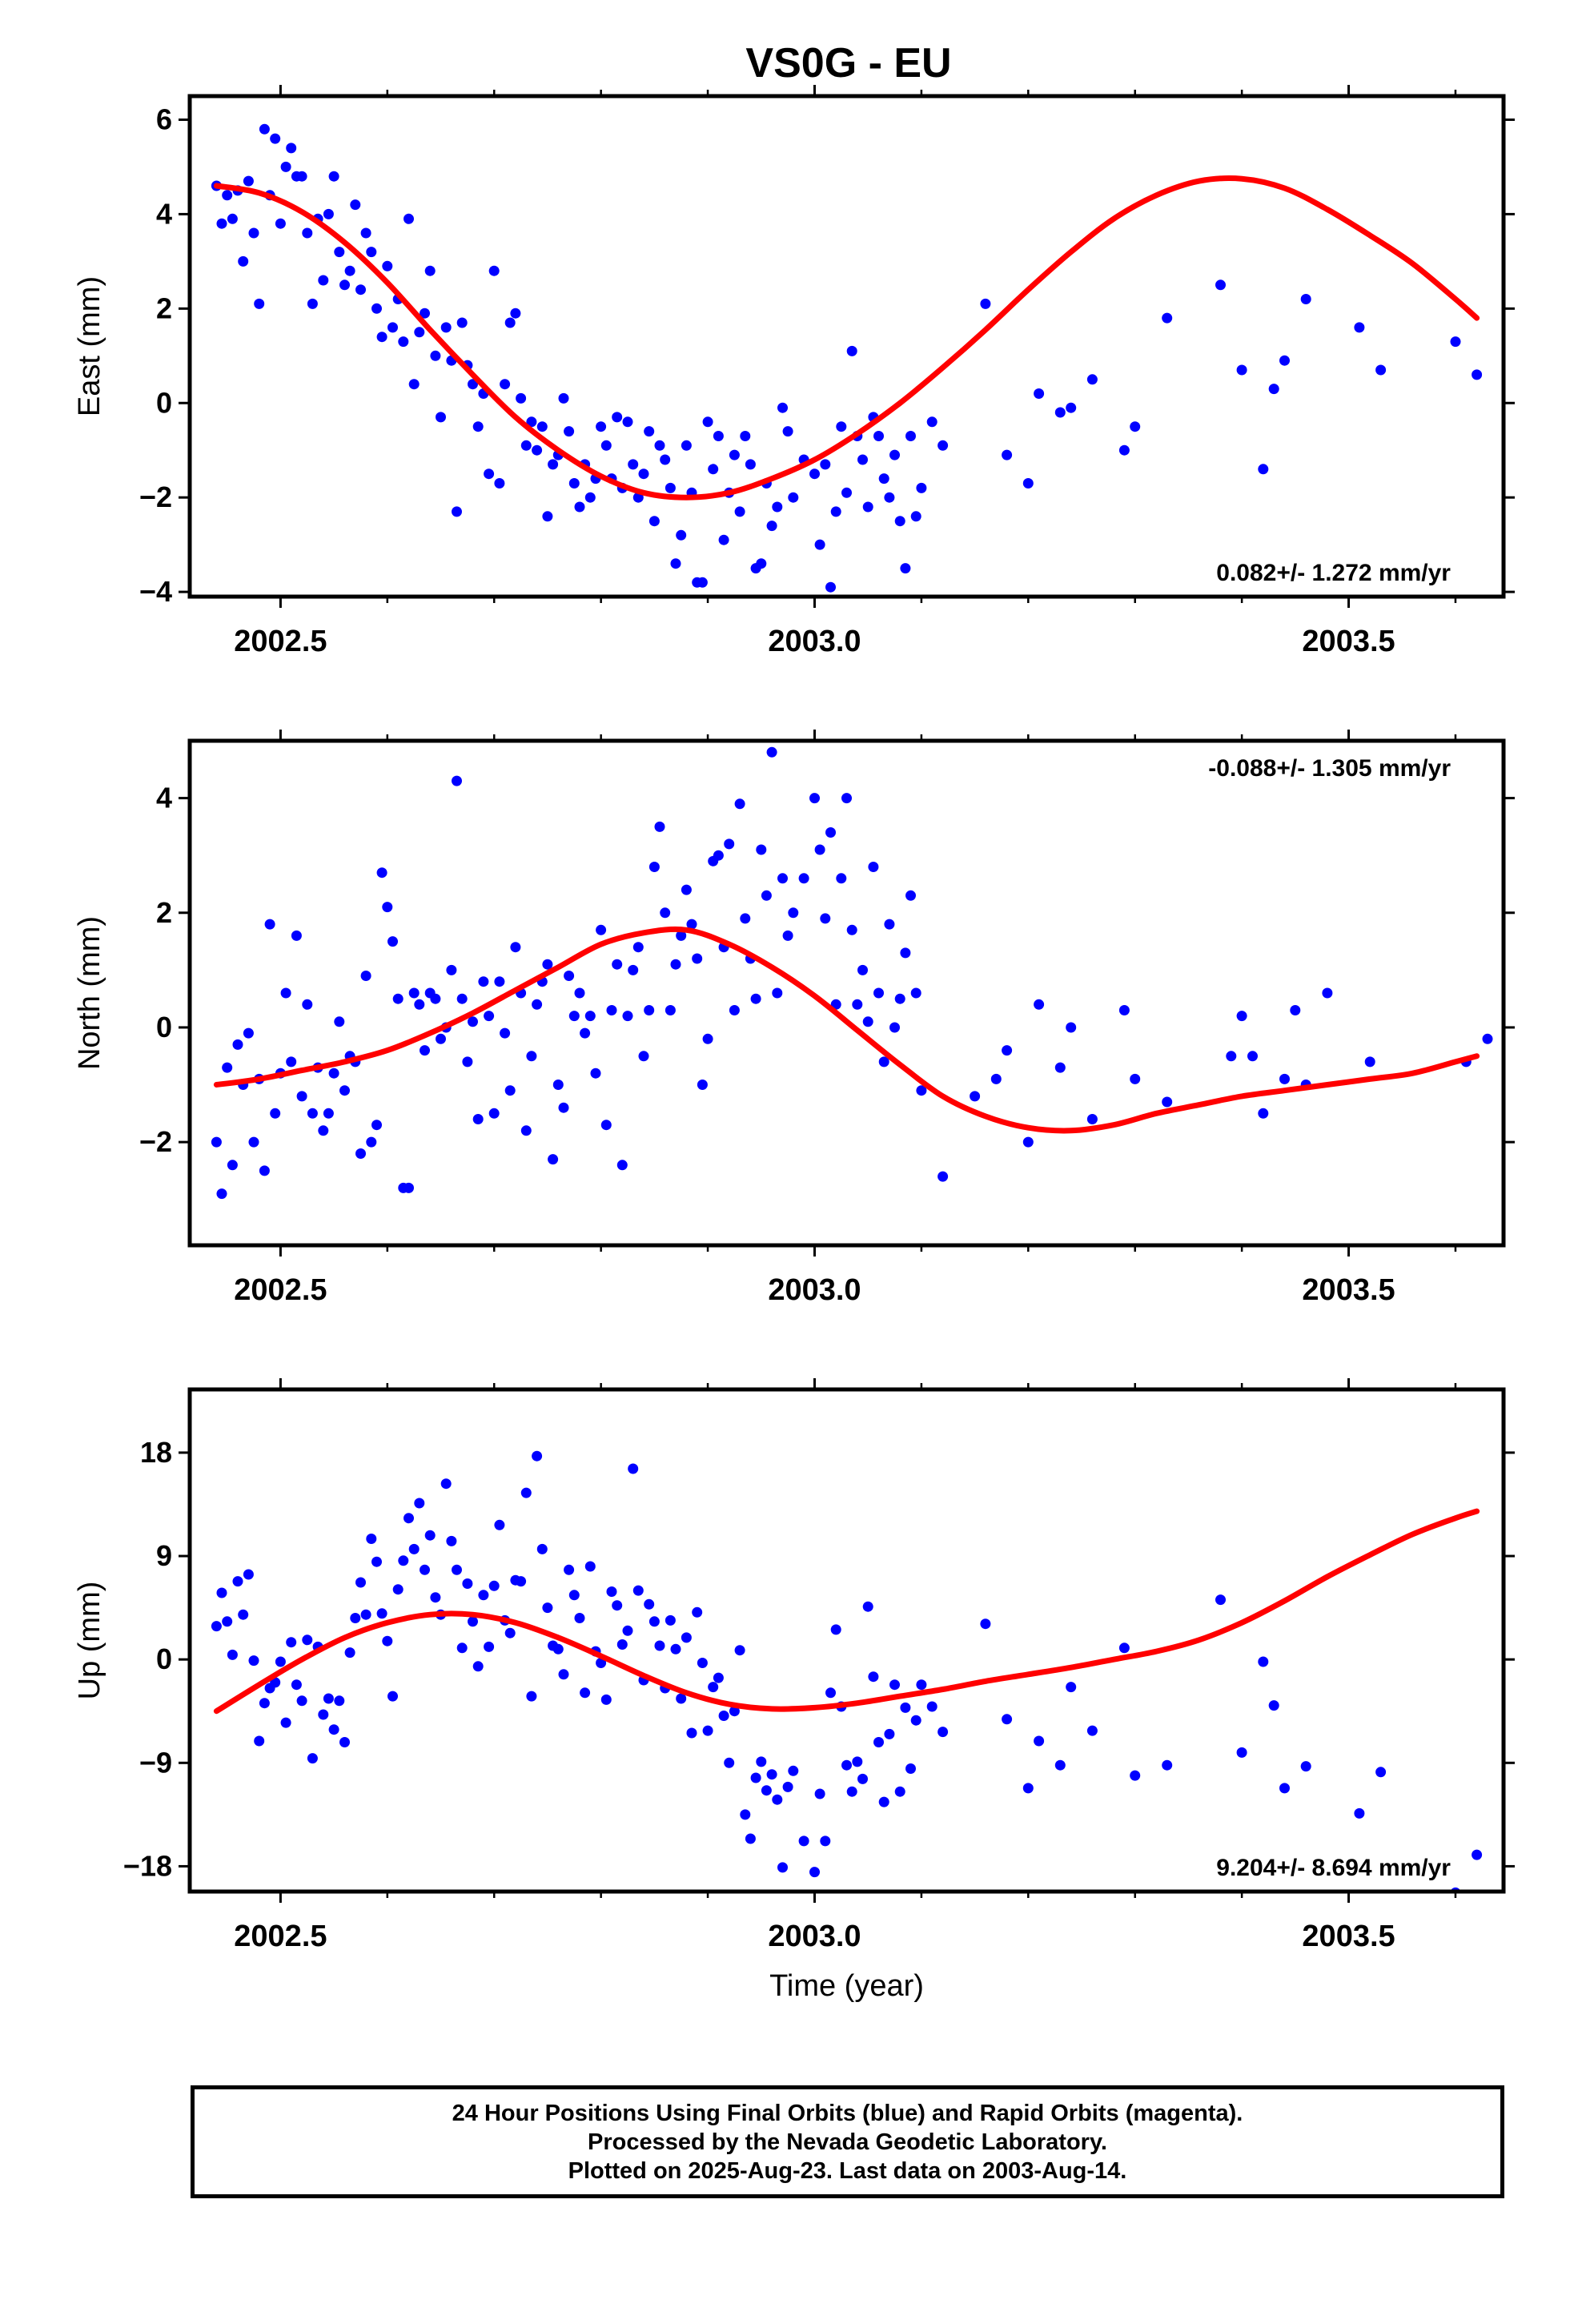 The width and height of the screenshot is (1582, 2324). What do you see at coordinates (847, 1030) in the screenshot?
I see `north-fit-line` at bounding box center [847, 1030].